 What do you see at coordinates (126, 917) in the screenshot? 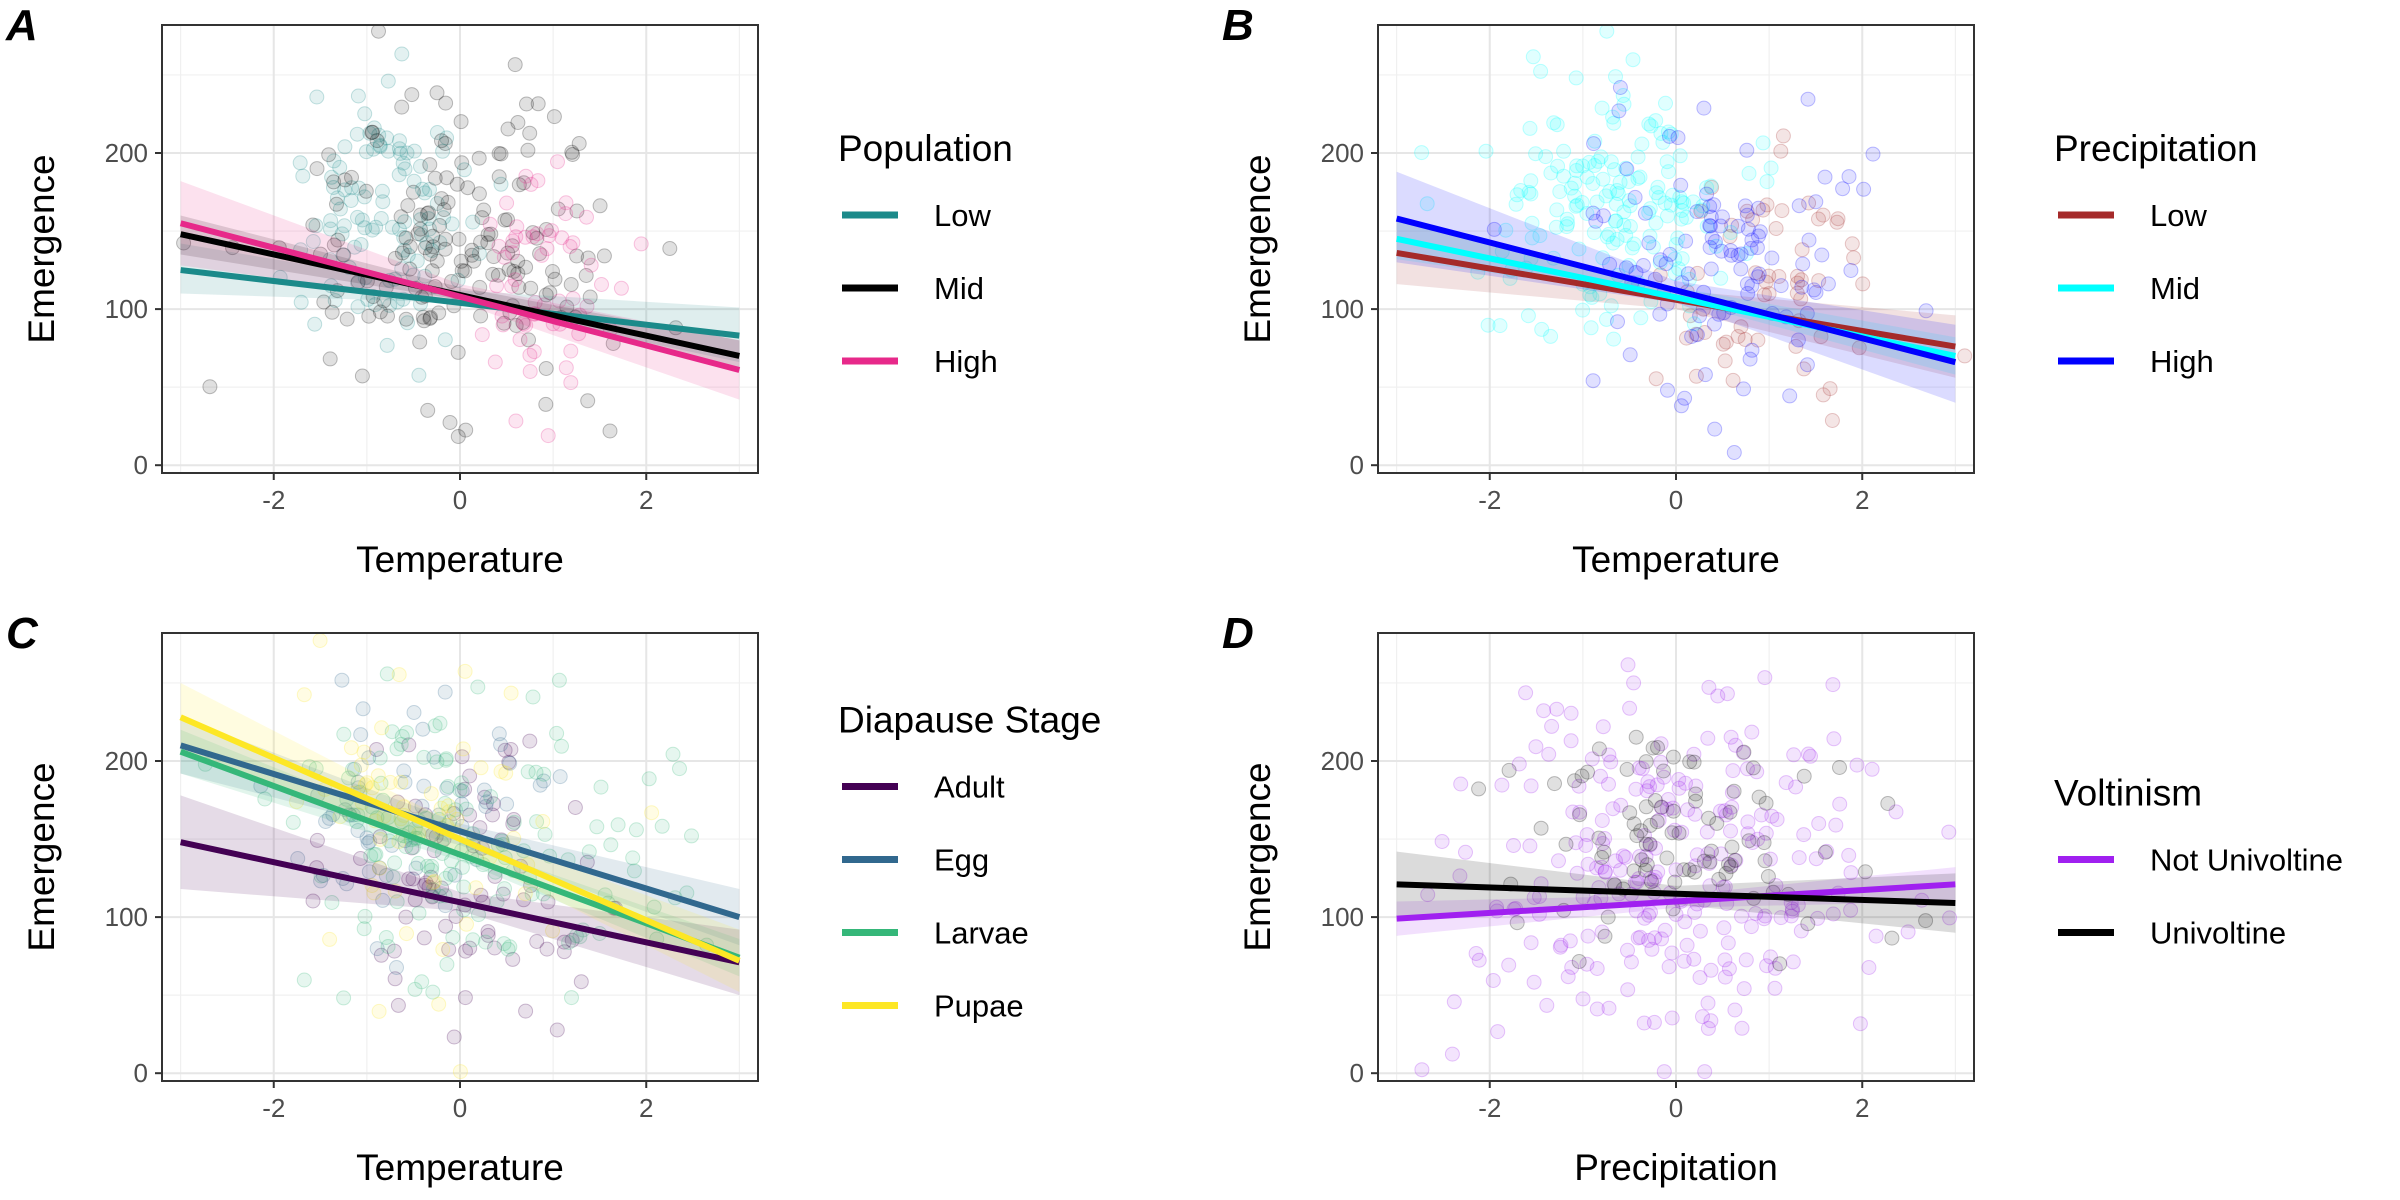
I see `y-tick-label: 100` at bounding box center [126, 917].